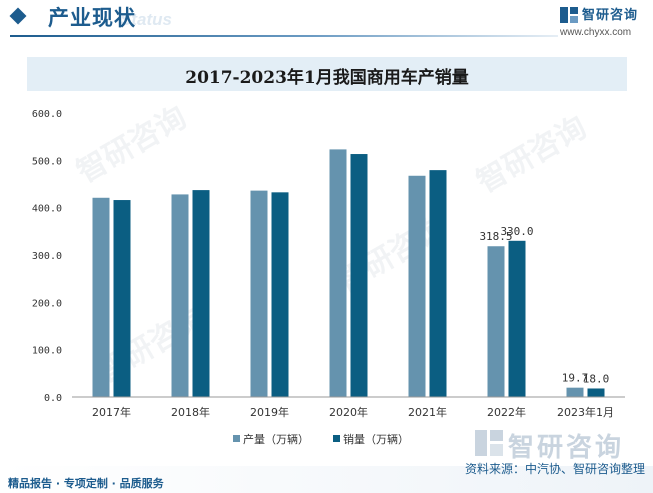 This screenshot has height=493, width=653. Describe the element at coordinates (284, 36) in the screenshot. I see `title-underline` at that location.